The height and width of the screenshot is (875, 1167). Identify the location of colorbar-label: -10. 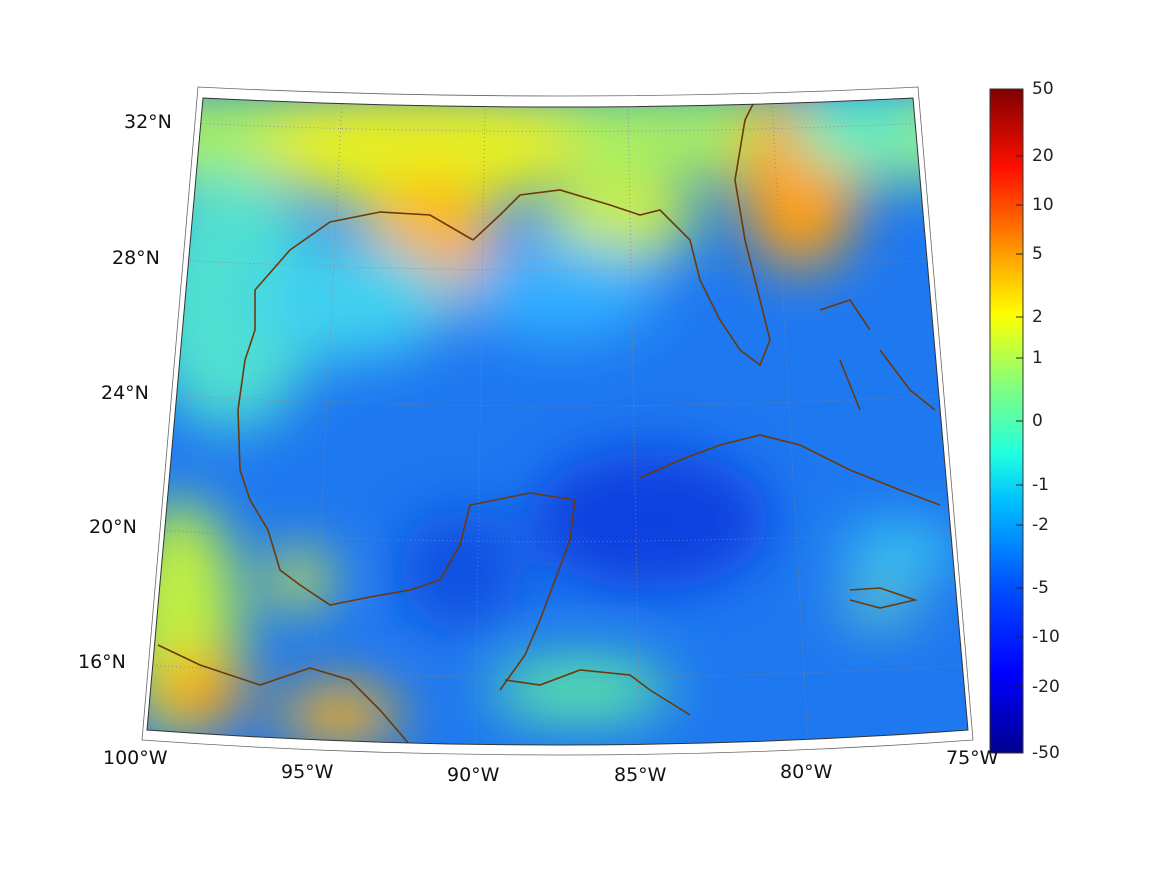
(1046, 637).